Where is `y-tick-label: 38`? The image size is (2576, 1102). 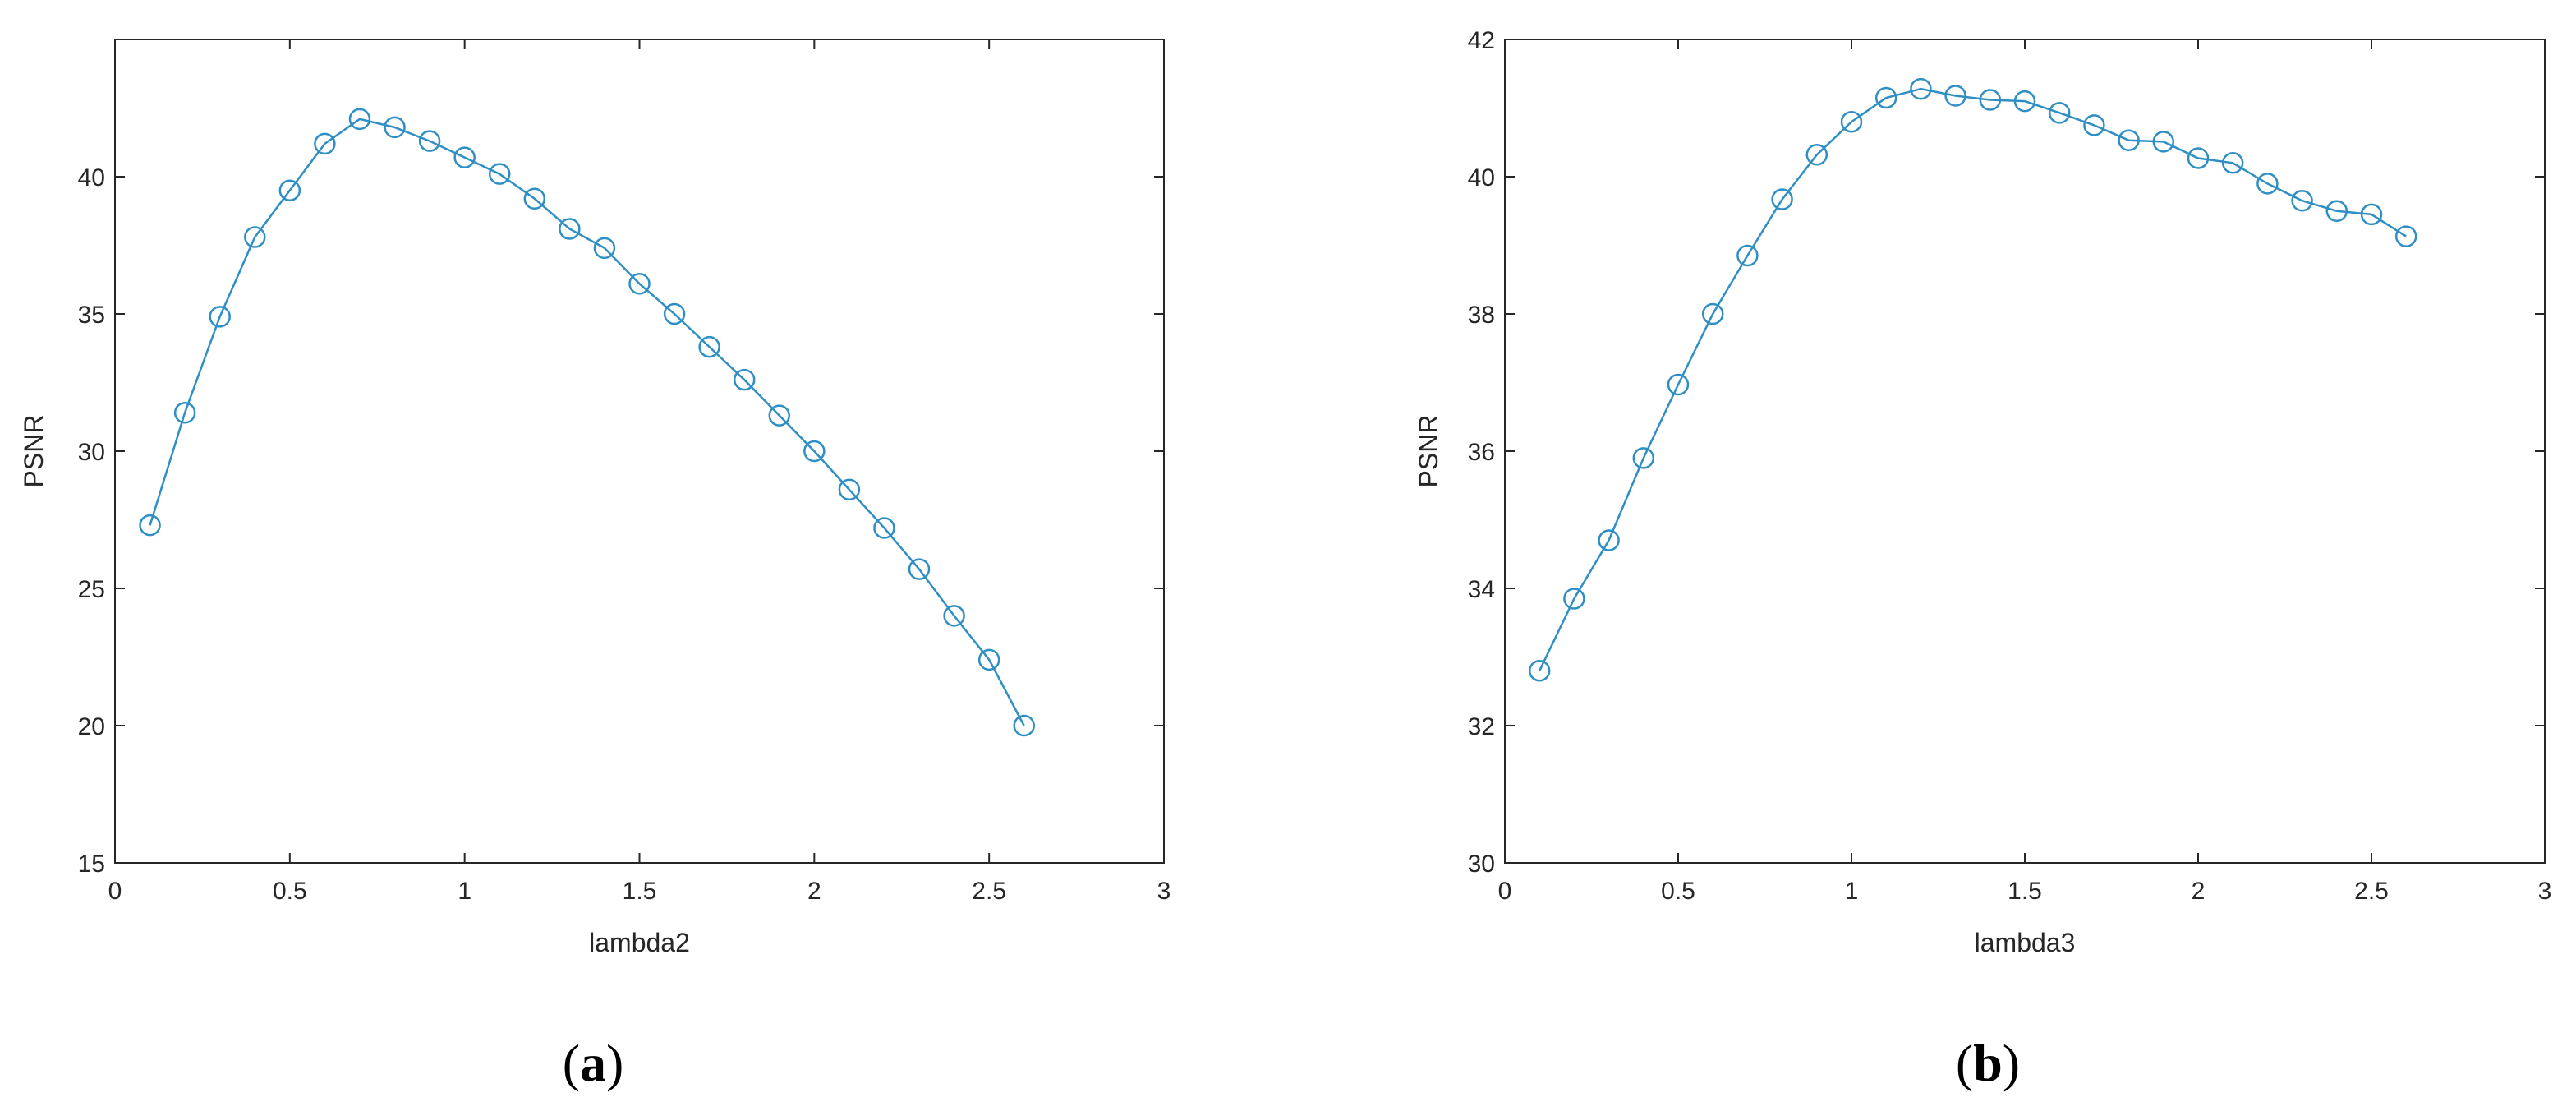 y-tick-label: 38 is located at coordinates (1481, 316).